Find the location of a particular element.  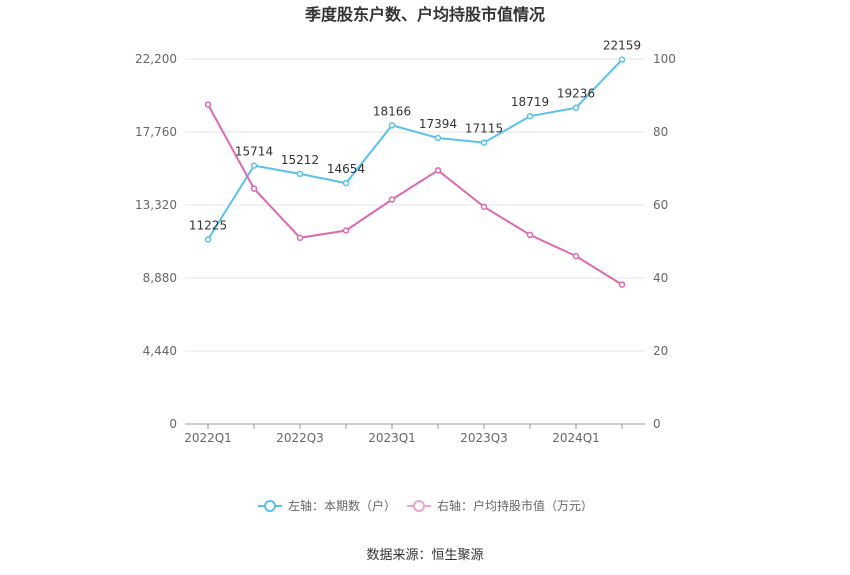

y-right-tick-label: 60 is located at coordinates (660, 205).